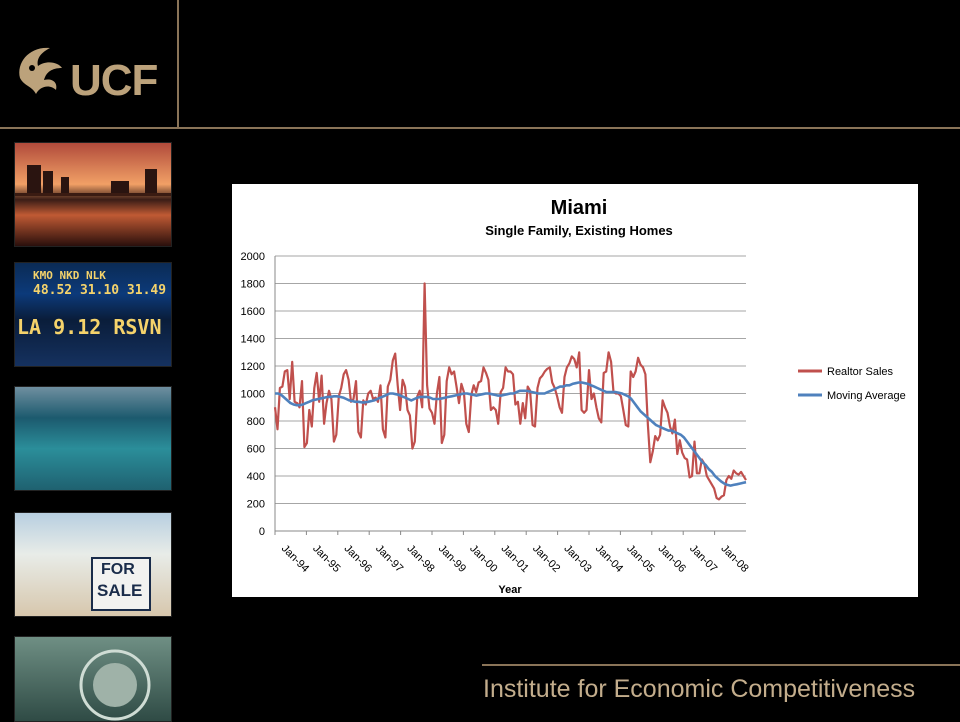 Image resolution: width=960 pixels, height=722 pixels. I want to click on header-divider-vertical, so click(178, 64).